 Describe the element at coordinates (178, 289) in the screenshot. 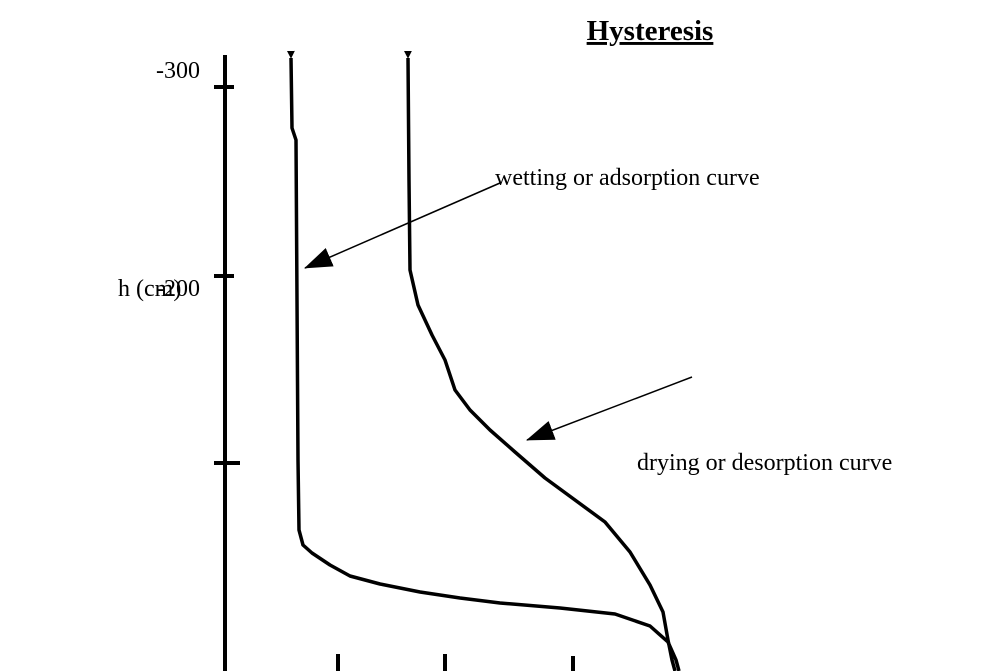

I see `y-tick-label: -200` at that location.